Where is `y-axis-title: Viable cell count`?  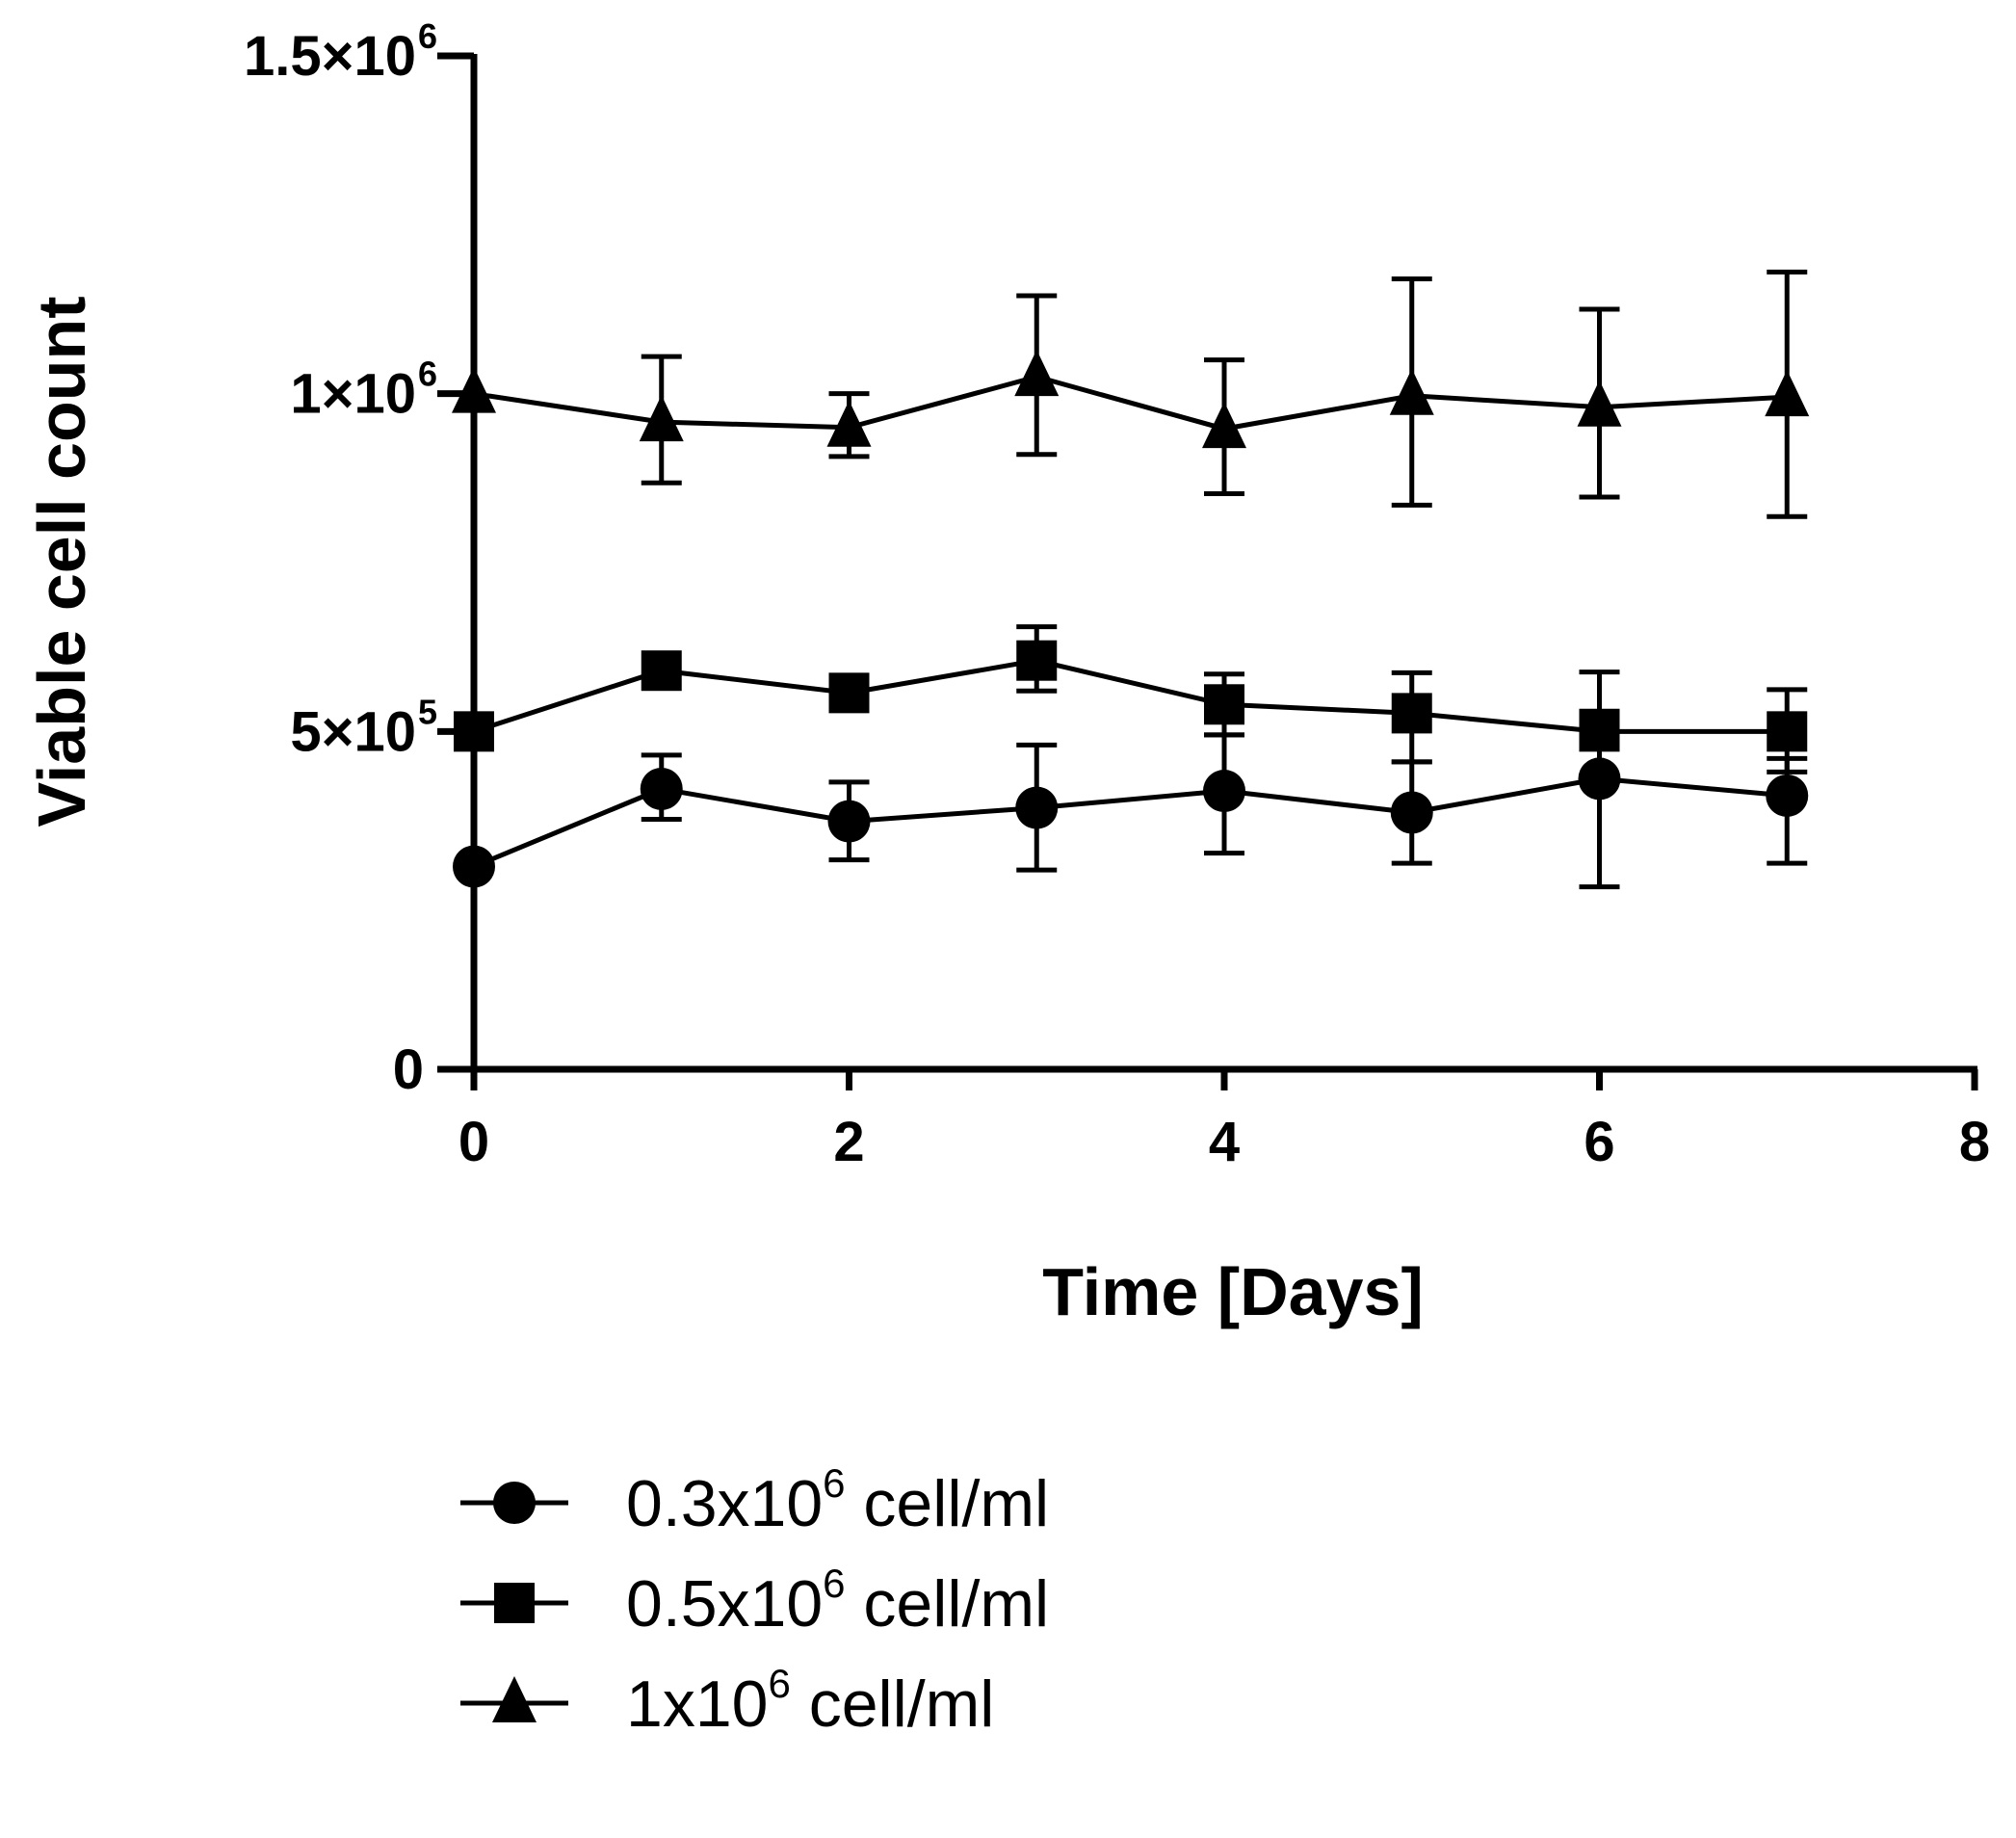
y-axis-title: Viable cell count is located at coordinates (61, 561).